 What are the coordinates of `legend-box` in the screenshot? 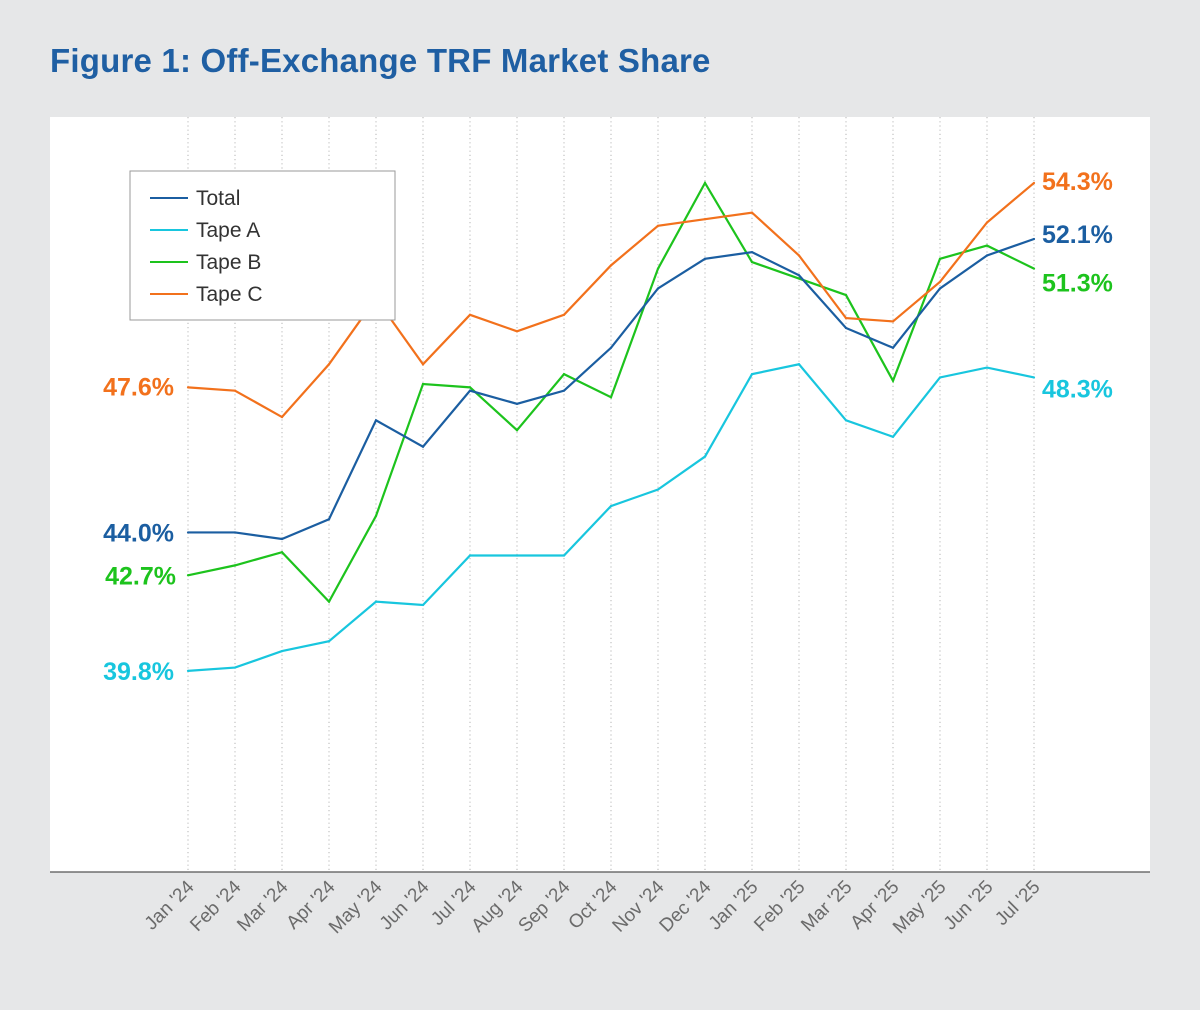 It's located at (262, 245).